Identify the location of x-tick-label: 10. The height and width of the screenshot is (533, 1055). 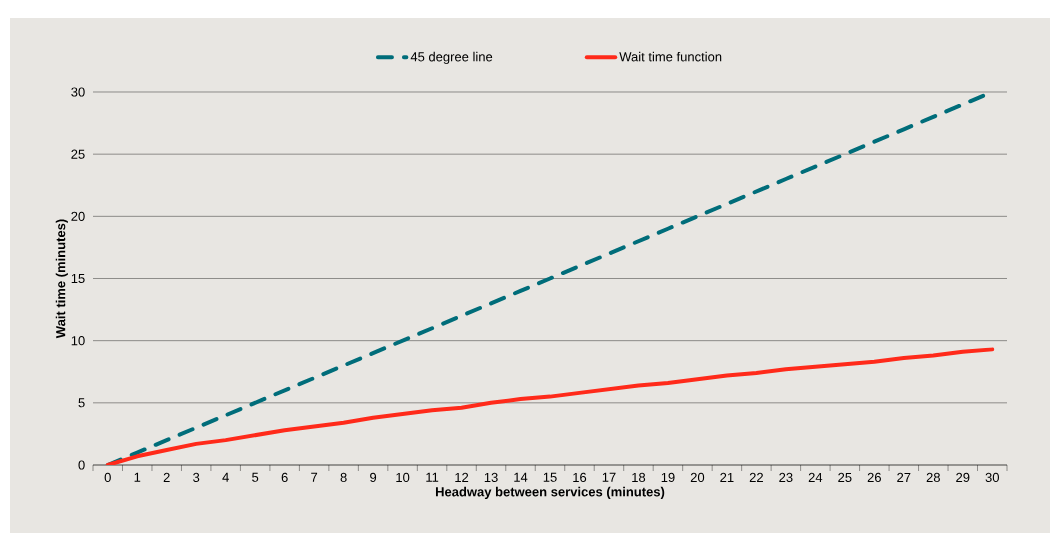
(403, 477).